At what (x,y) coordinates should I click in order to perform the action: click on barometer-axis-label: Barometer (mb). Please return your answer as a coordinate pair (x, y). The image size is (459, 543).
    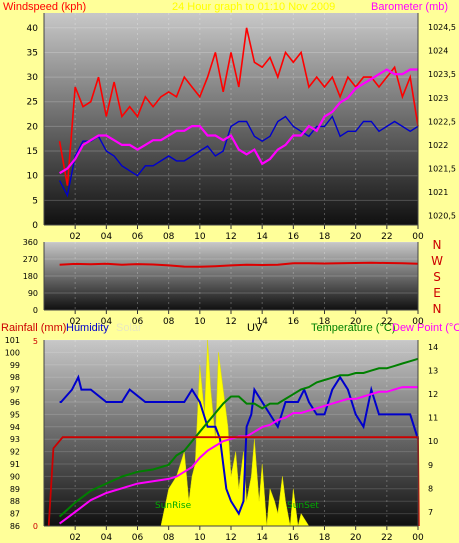
    Looking at the image, I should click on (410, 7).